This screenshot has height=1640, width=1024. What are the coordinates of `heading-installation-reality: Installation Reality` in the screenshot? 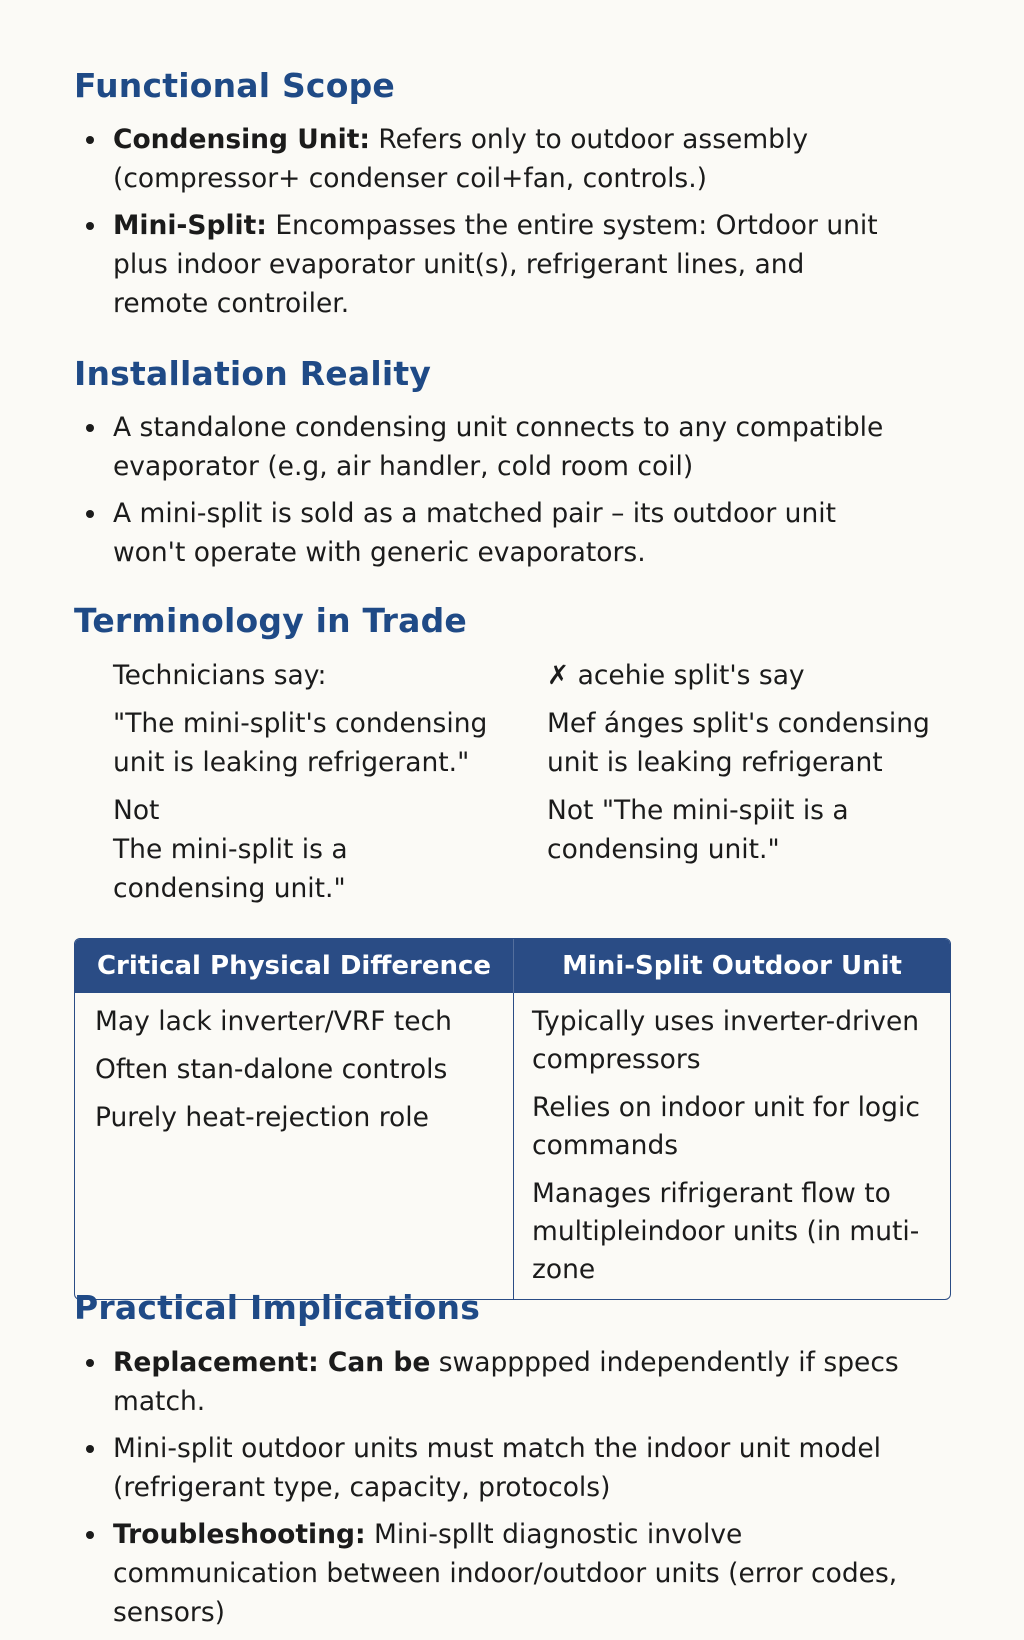 It's located at (253, 373).